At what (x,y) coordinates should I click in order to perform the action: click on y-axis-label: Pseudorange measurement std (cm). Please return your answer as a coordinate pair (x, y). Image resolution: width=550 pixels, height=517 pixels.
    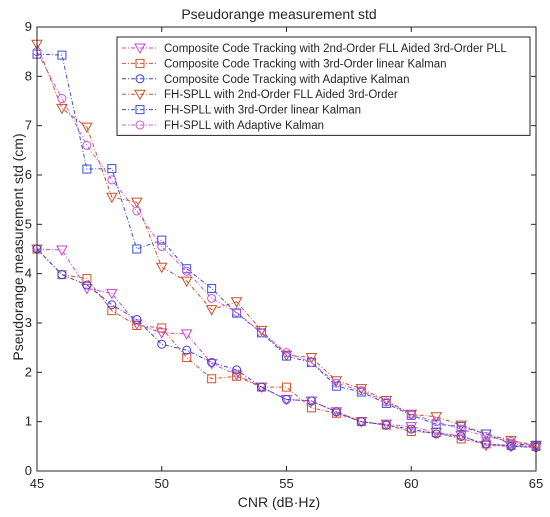
    Looking at the image, I should click on (18, 246).